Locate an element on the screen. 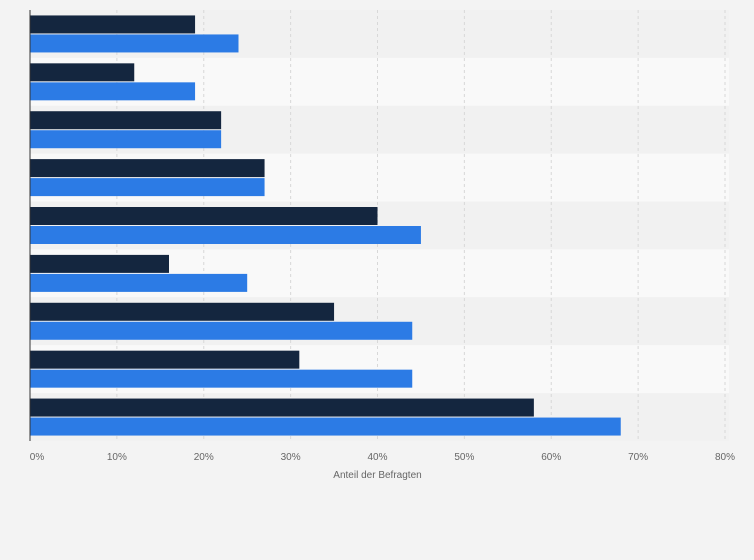 Image resolution: width=754 pixels, height=560 pixels. x-tick-label: 60% is located at coordinates (551, 457).